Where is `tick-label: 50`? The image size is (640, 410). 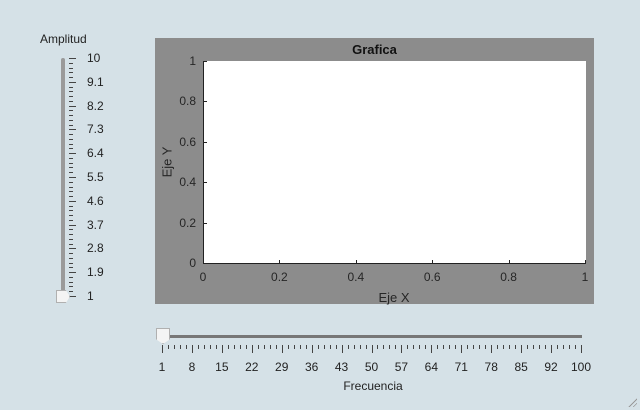 tick-label: 50 is located at coordinates (371, 367).